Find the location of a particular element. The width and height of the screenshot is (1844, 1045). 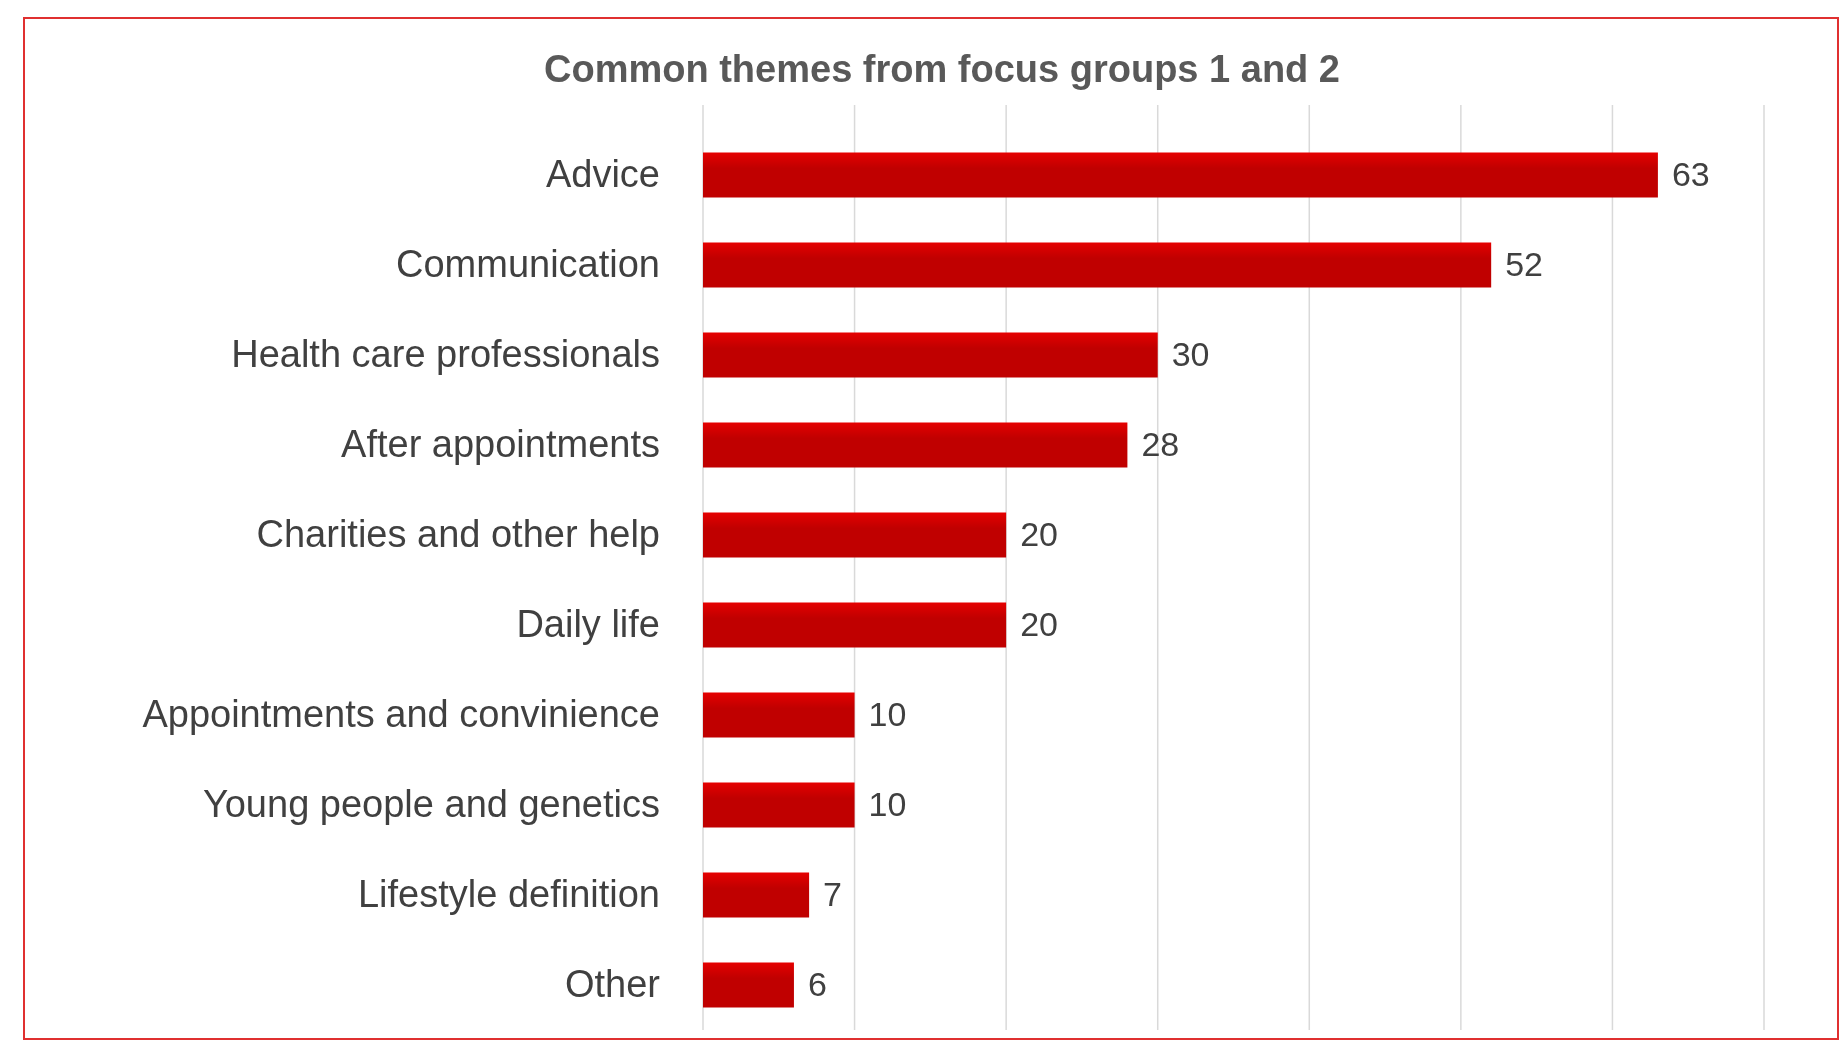

chart-title: Common themes from focus groups 1 and 2 is located at coordinates (942, 69).